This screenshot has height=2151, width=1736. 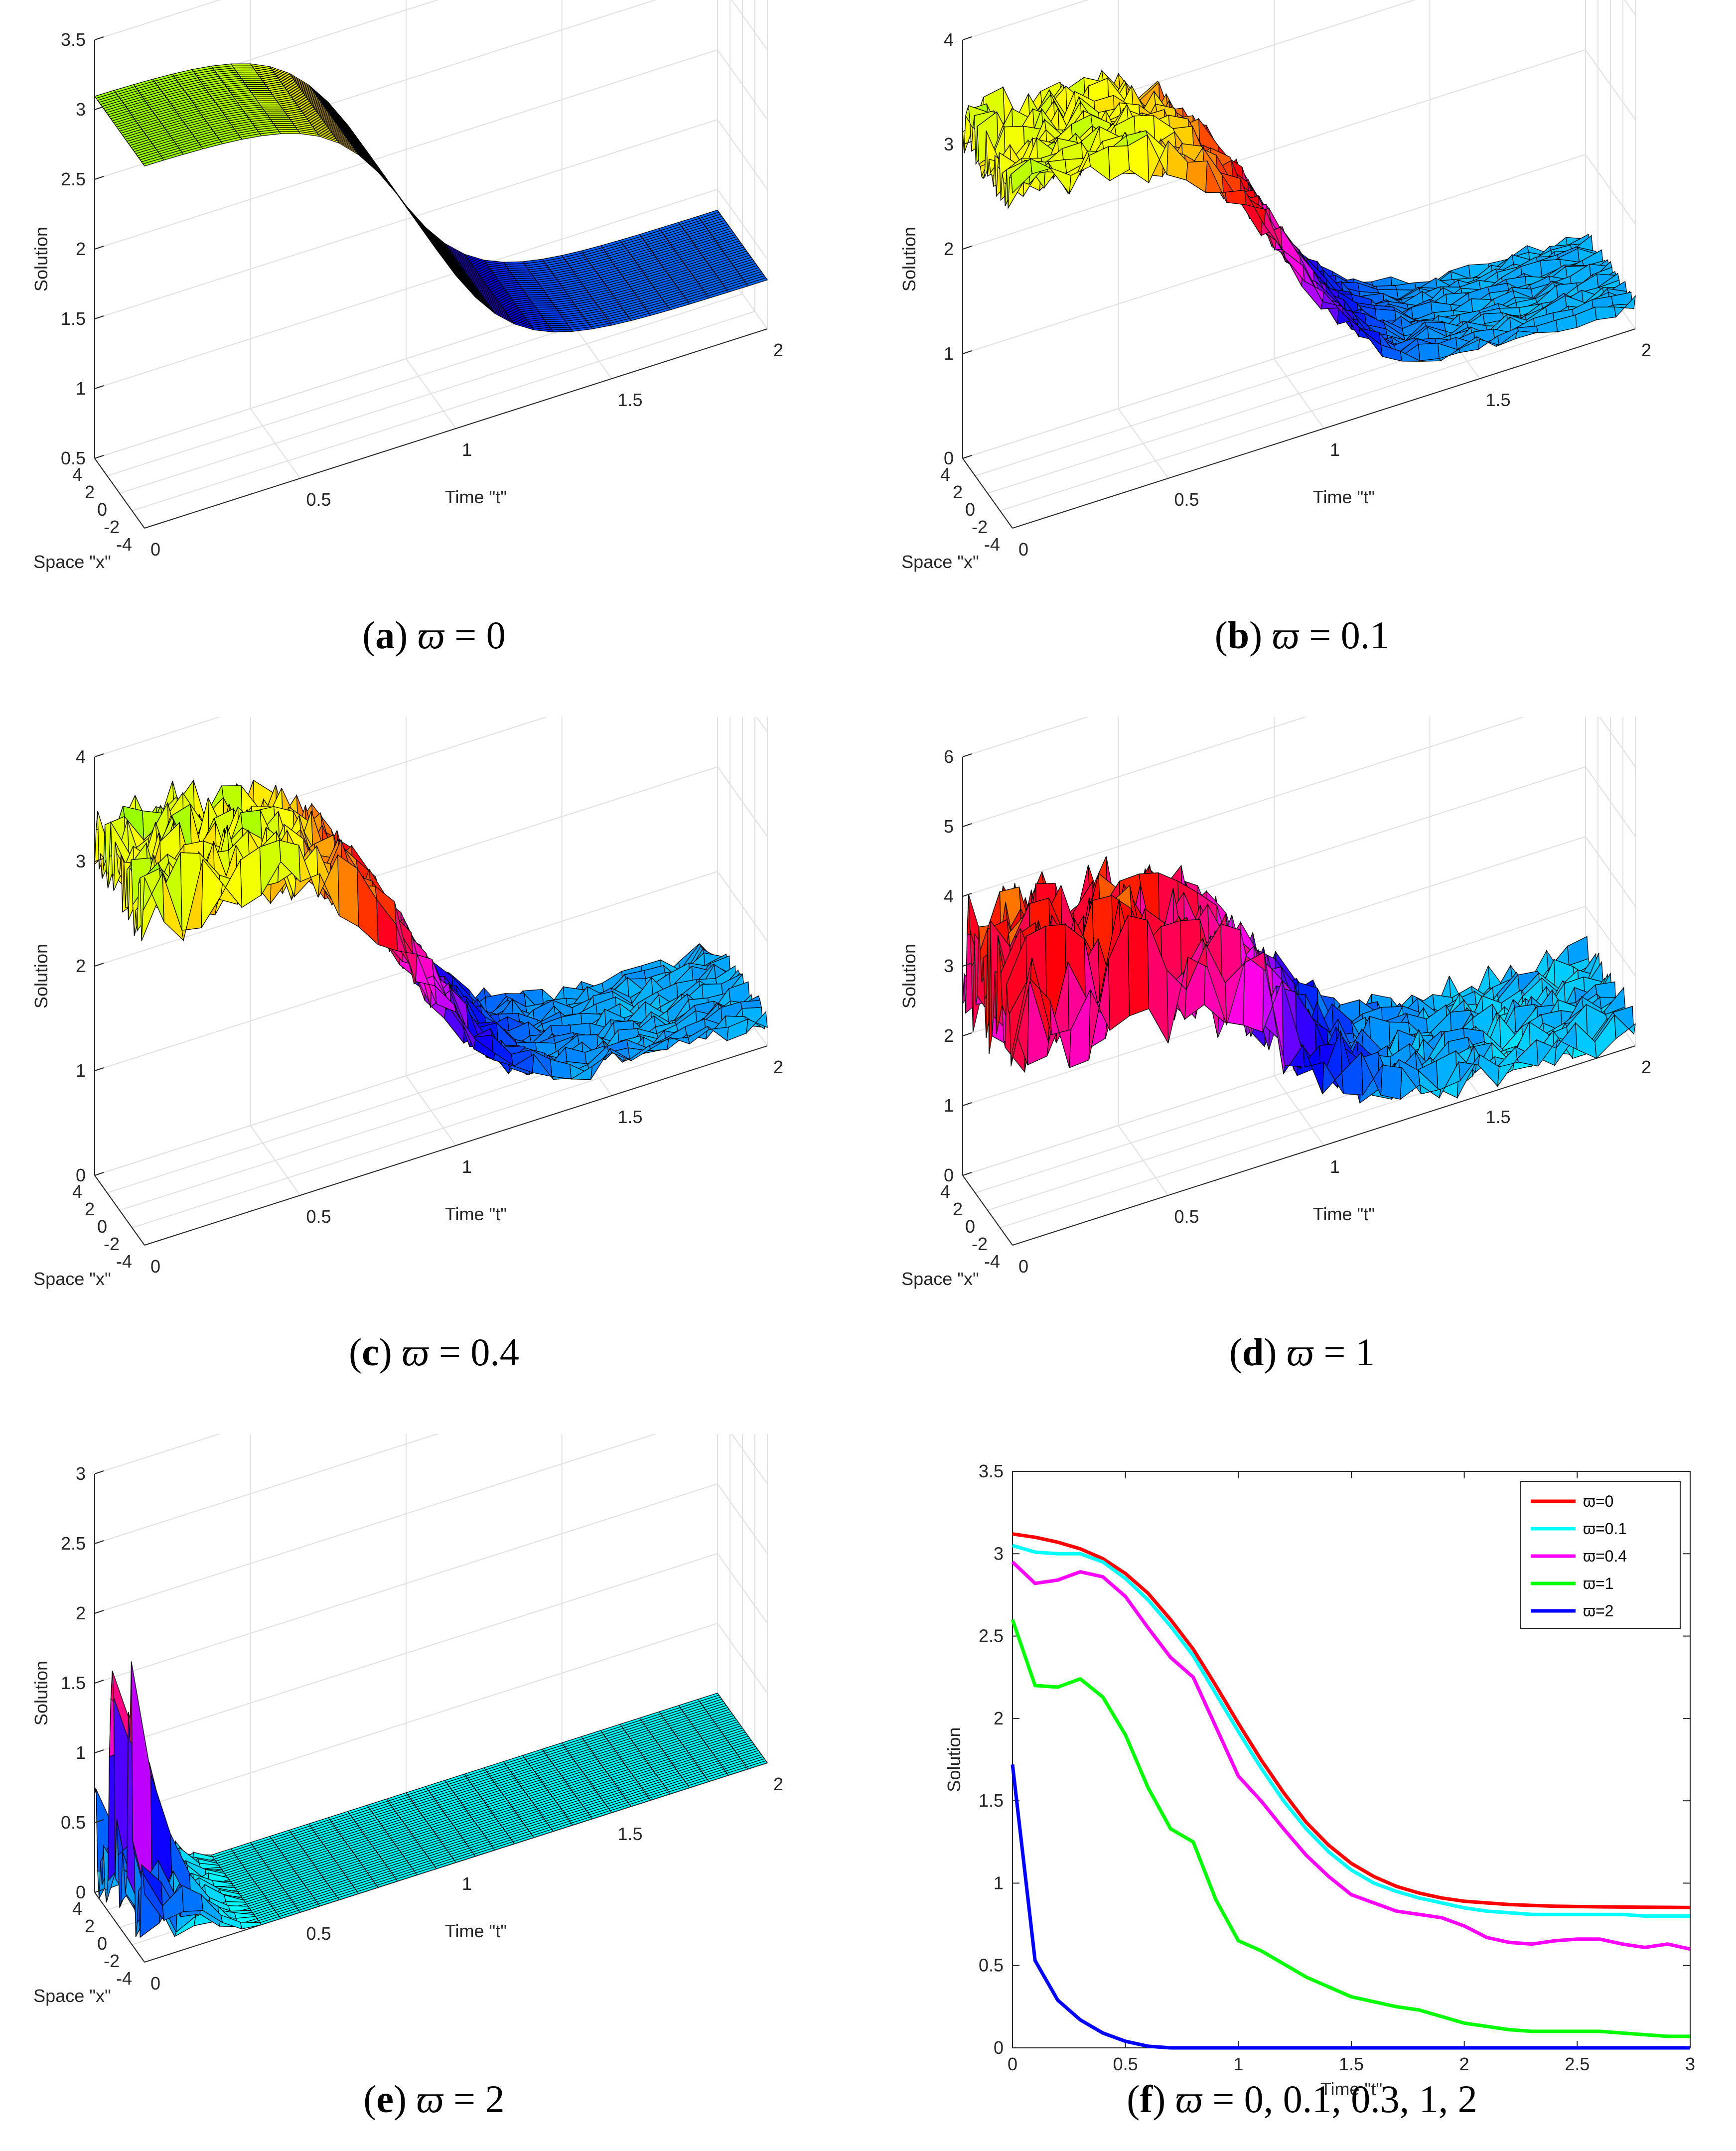 I want to click on z-tick-label: 2.5, so click(x=73, y=179).